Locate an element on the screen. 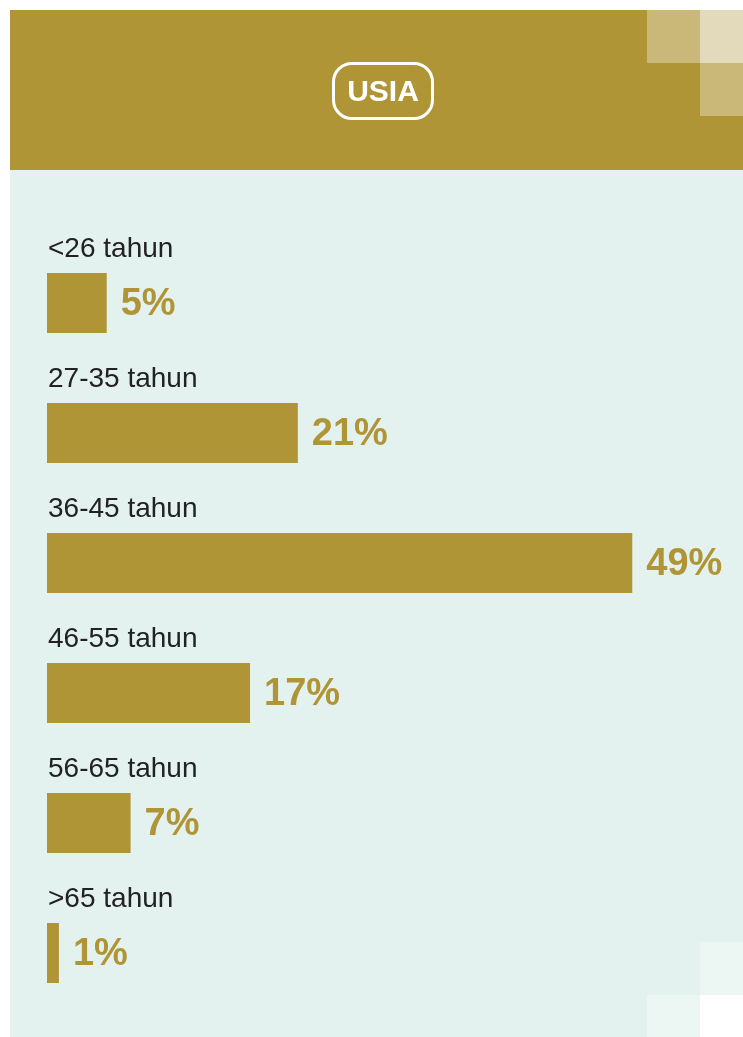 Image resolution: width=743 pixels, height=1037 pixels. y-tick-label: 36-45 tahun is located at coordinates (123, 507).